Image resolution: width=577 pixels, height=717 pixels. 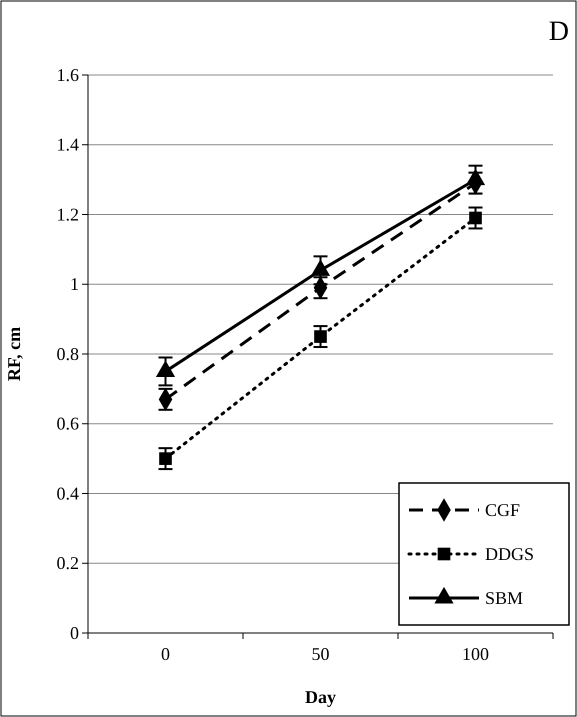 I want to click on y-axis-title: RF, cm, so click(x=14, y=354).